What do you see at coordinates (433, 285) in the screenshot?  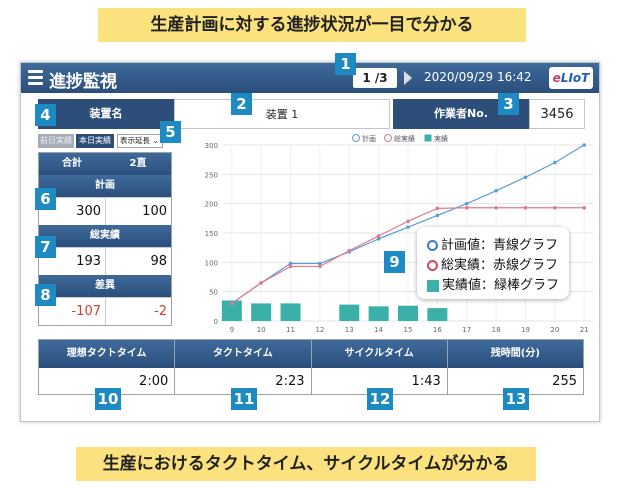 I see `green-square-icon` at bounding box center [433, 285].